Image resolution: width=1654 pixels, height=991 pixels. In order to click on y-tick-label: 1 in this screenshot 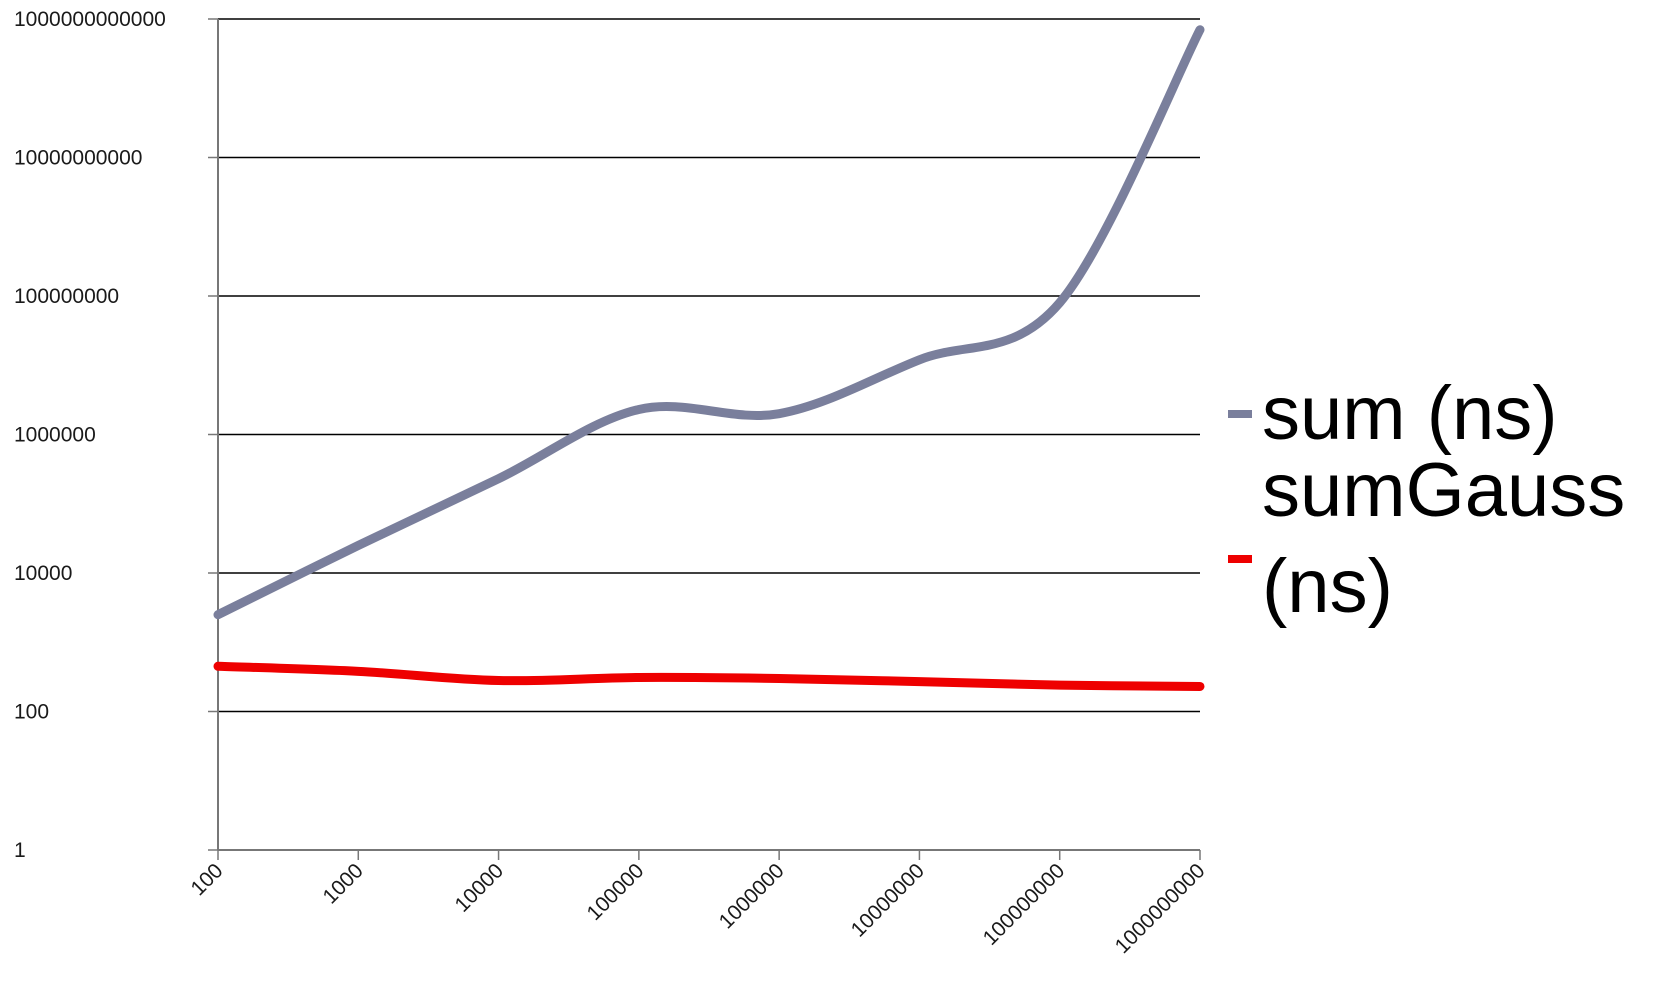, I will do `click(20, 850)`.